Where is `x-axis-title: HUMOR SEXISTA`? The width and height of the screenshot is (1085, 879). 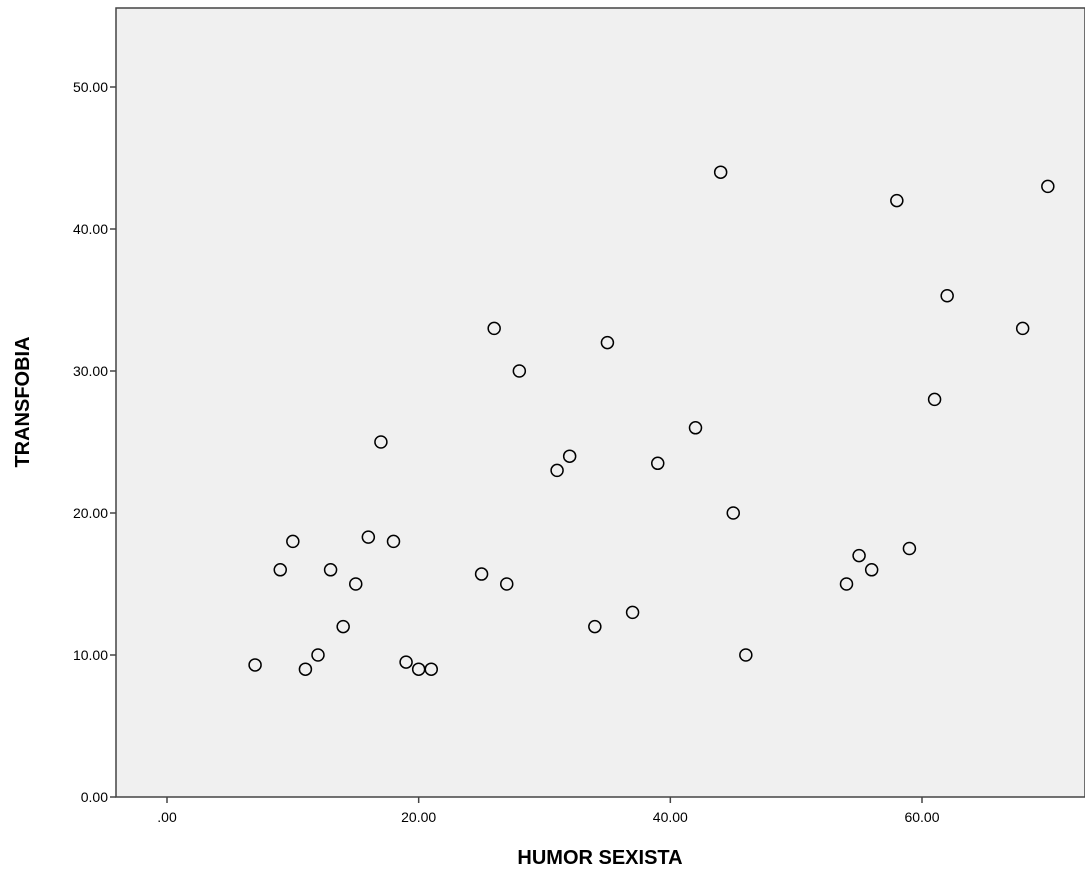 x-axis-title: HUMOR SEXISTA is located at coordinates (599, 858).